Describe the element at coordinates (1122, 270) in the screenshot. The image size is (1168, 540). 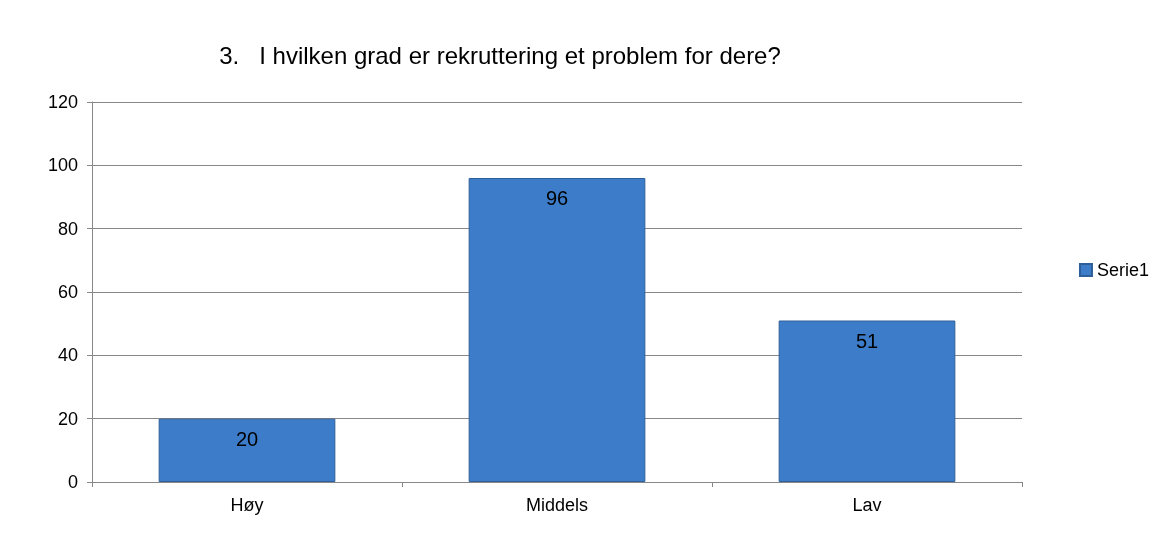
I see `legend-label: Serie1` at that location.